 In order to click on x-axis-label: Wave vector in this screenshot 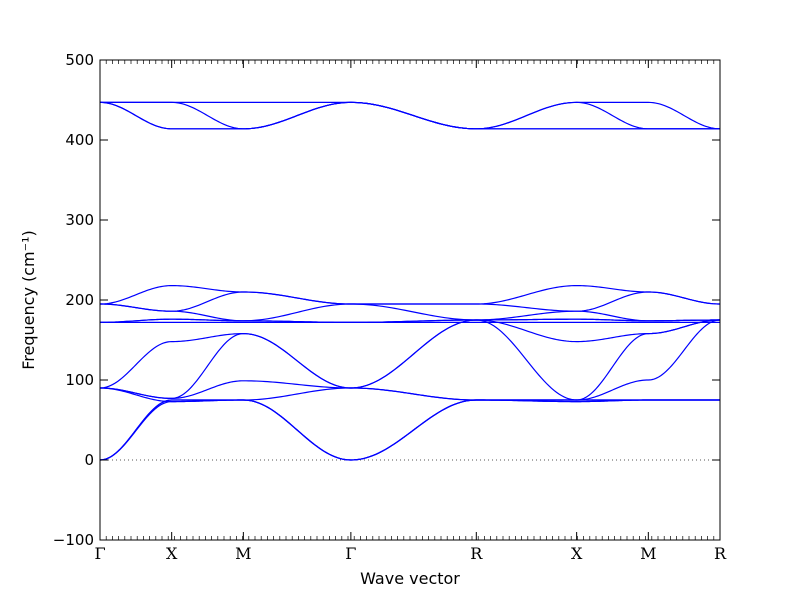, I will do `click(410, 578)`.